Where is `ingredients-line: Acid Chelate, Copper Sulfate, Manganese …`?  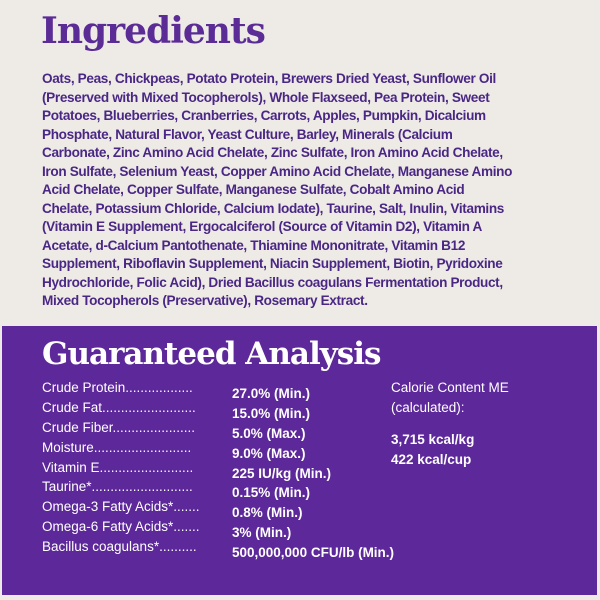
ingredients-line: Acid Chelate, Copper Sulfate, Manganese … is located at coordinates (253, 189).